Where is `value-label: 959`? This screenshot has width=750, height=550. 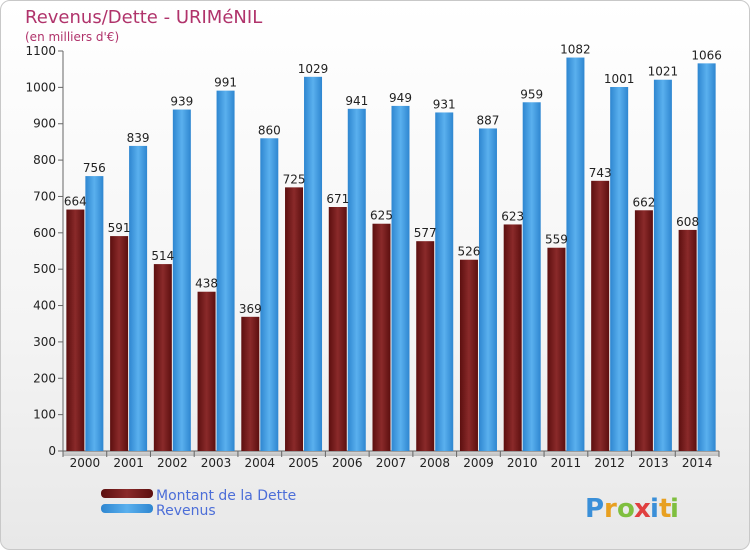
value-label: 959 is located at coordinates (531, 94).